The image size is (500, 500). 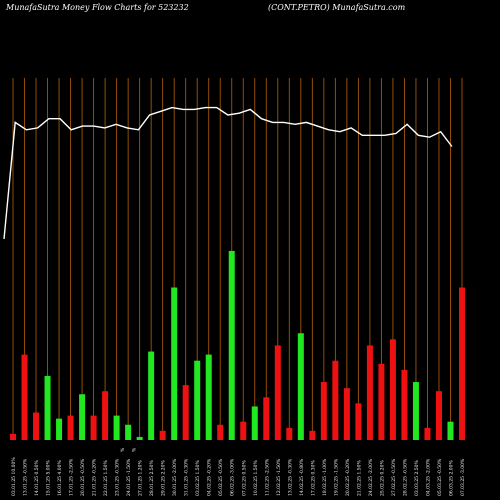 What do you see at coordinates (359, 478) in the screenshot?
I see `x-tick-label: 21.02.25 1.50%` at bounding box center [359, 478].